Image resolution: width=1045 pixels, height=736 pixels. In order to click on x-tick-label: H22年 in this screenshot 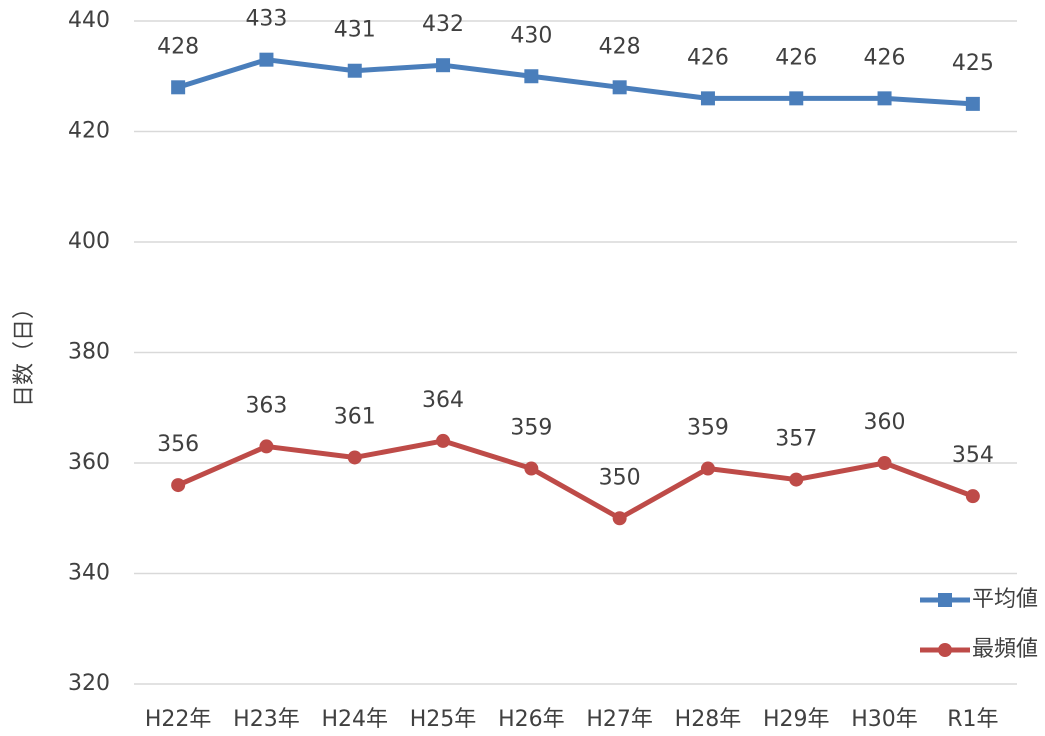, I will do `click(178, 719)`.